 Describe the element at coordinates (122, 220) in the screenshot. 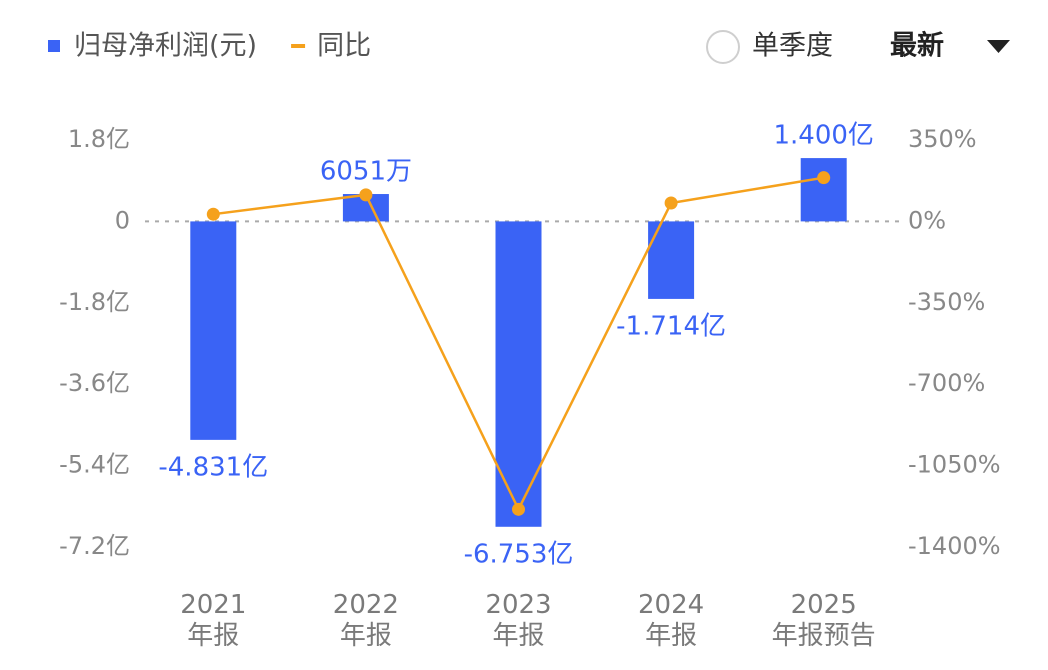

I see `y-tick-label: 0` at that location.